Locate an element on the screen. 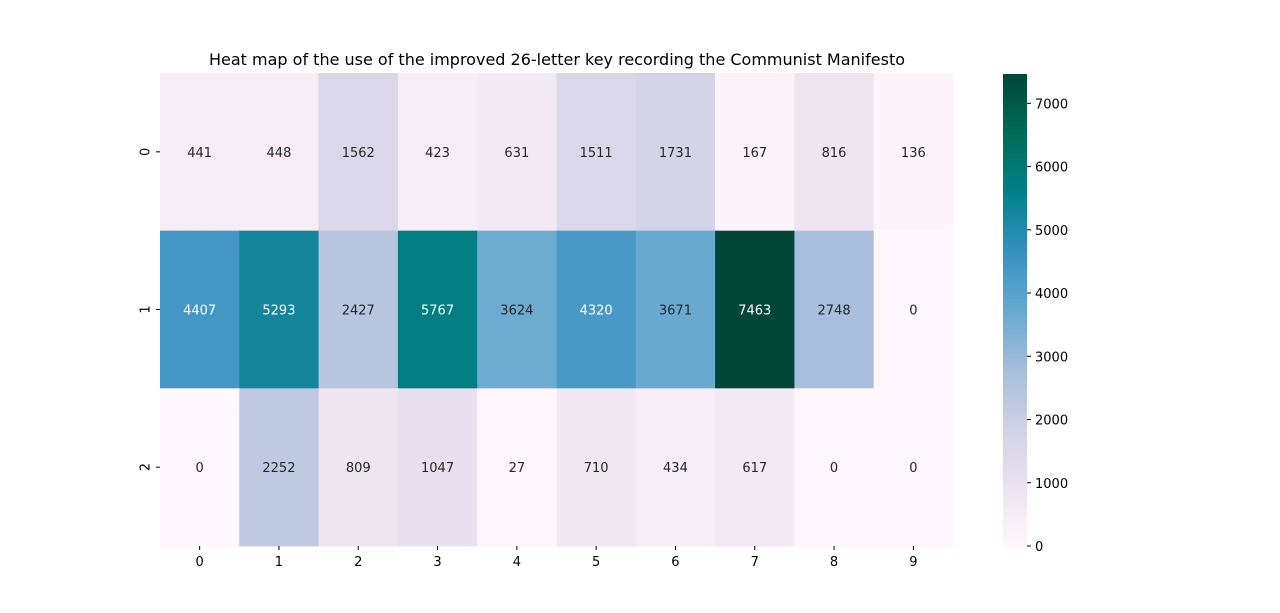 The height and width of the screenshot is (613, 1280). cell-value-label: 4407 is located at coordinates (199, 311).